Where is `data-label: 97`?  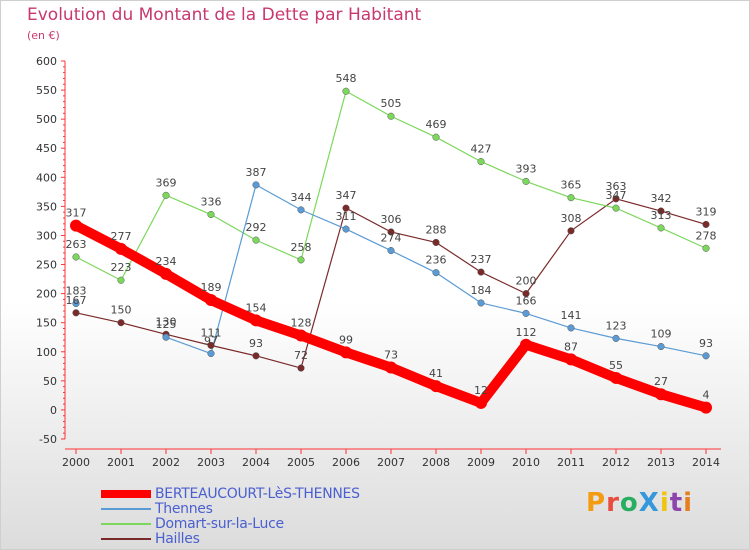
data-label: 97 is located at coordinates (211, 341).